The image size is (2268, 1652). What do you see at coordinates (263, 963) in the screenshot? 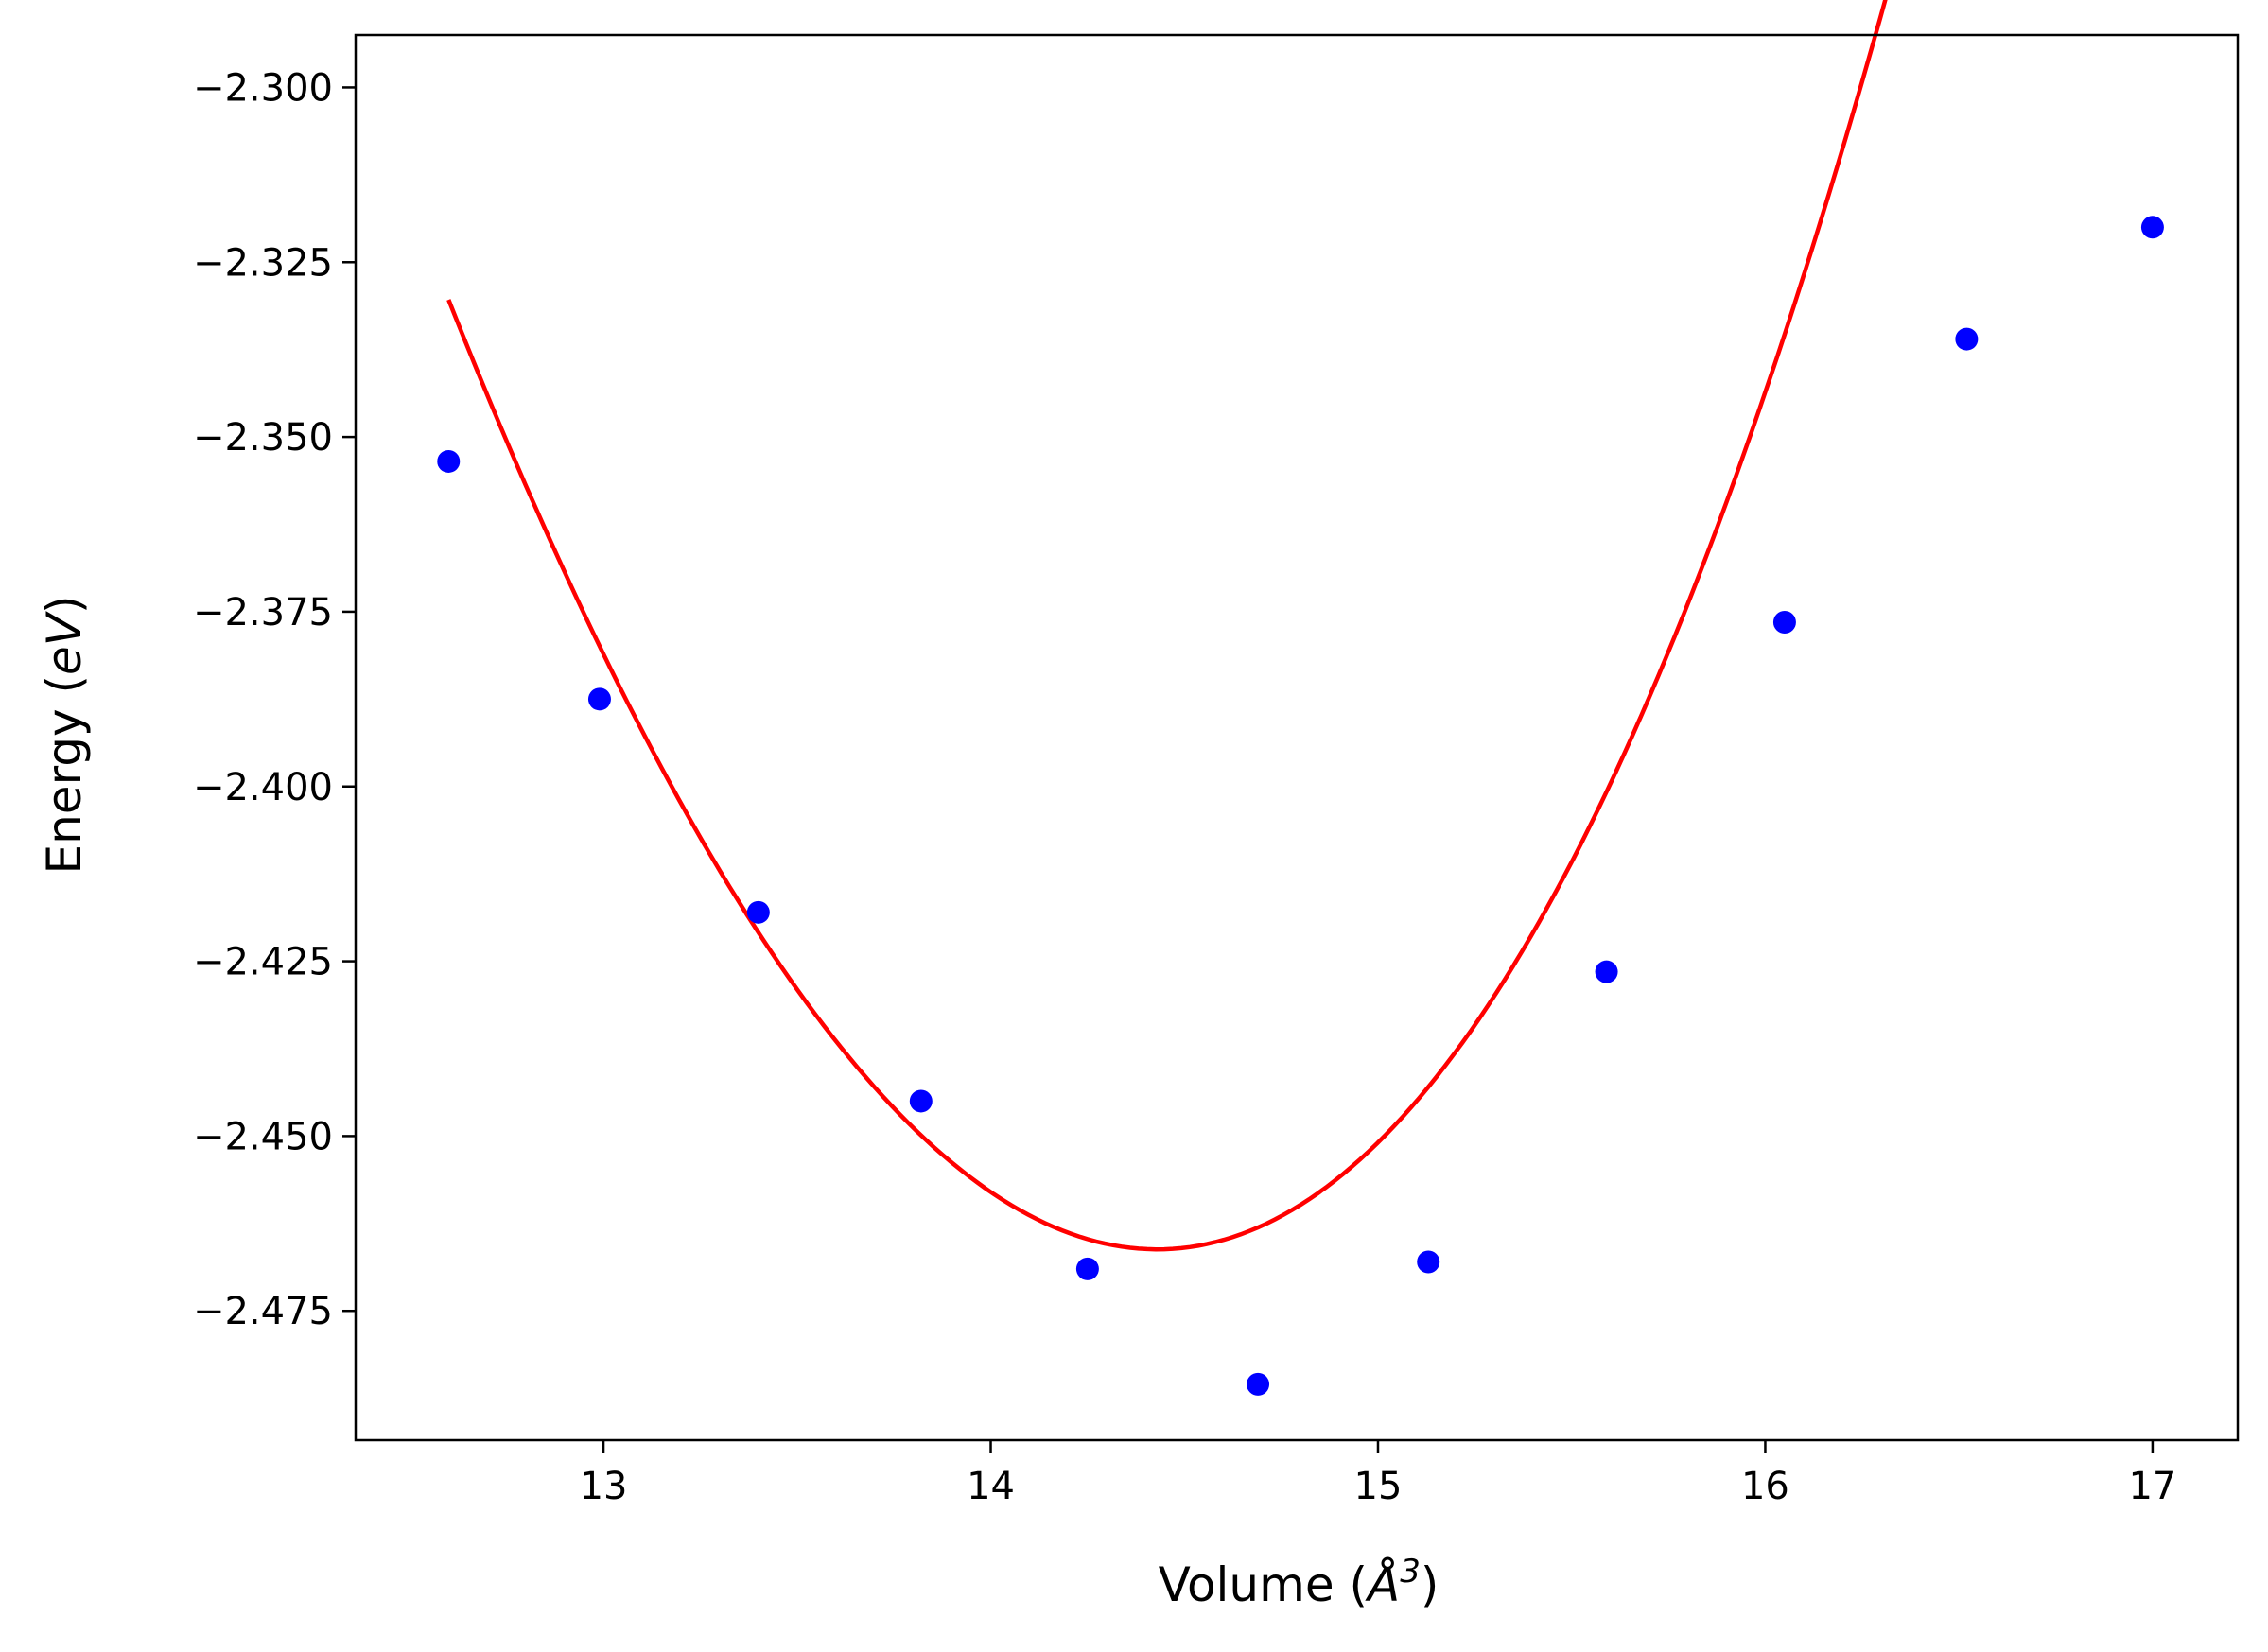
I see `y-tick-label: −2.425` at bounding box center [263, 963].